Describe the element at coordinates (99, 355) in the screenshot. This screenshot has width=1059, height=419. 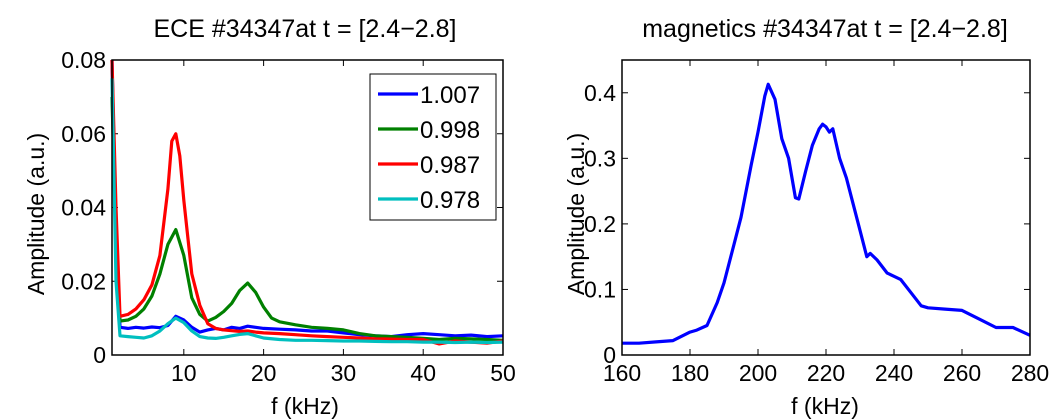
I see `ece-y-tick-label: 0` at that location.